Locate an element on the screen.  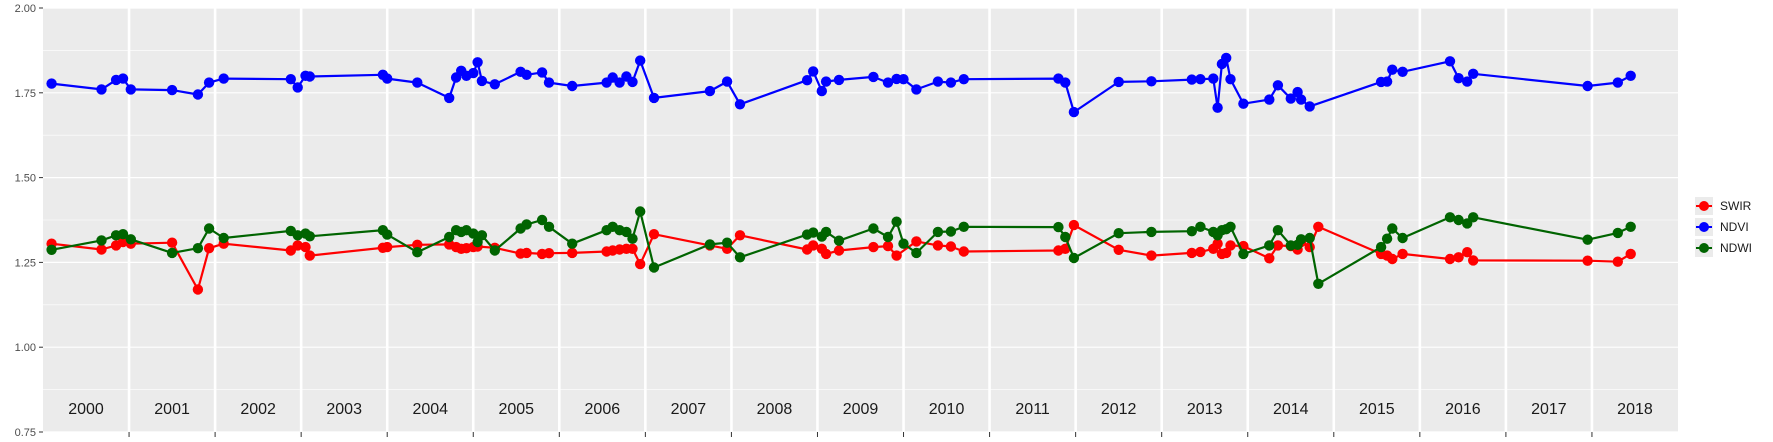
year-label: 2006 is located at coordinates (603, 409).